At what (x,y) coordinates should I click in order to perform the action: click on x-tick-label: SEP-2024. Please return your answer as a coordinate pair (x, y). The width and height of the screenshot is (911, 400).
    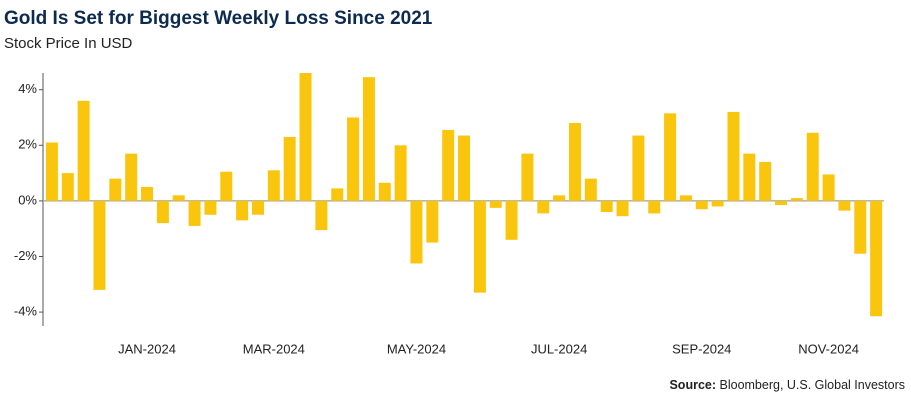
    Looking at the image, I should click on (701, 348).